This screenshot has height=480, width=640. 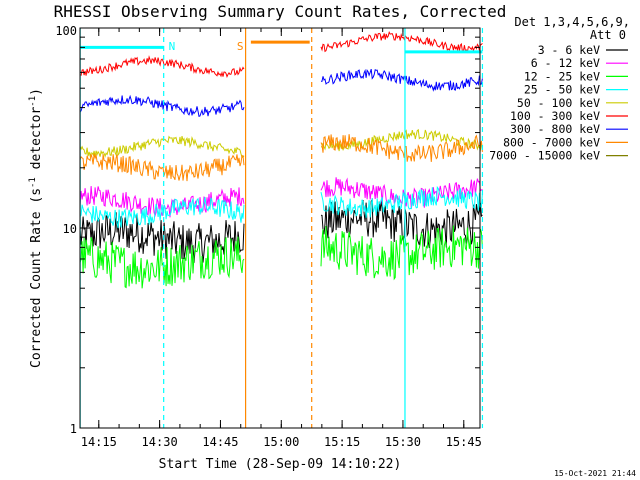 What do you see at coordinates (36, 278) in the screenshot?
I see `y-axis-label-main: Corrected Count Rate (s` at bounding box center [36, 278].